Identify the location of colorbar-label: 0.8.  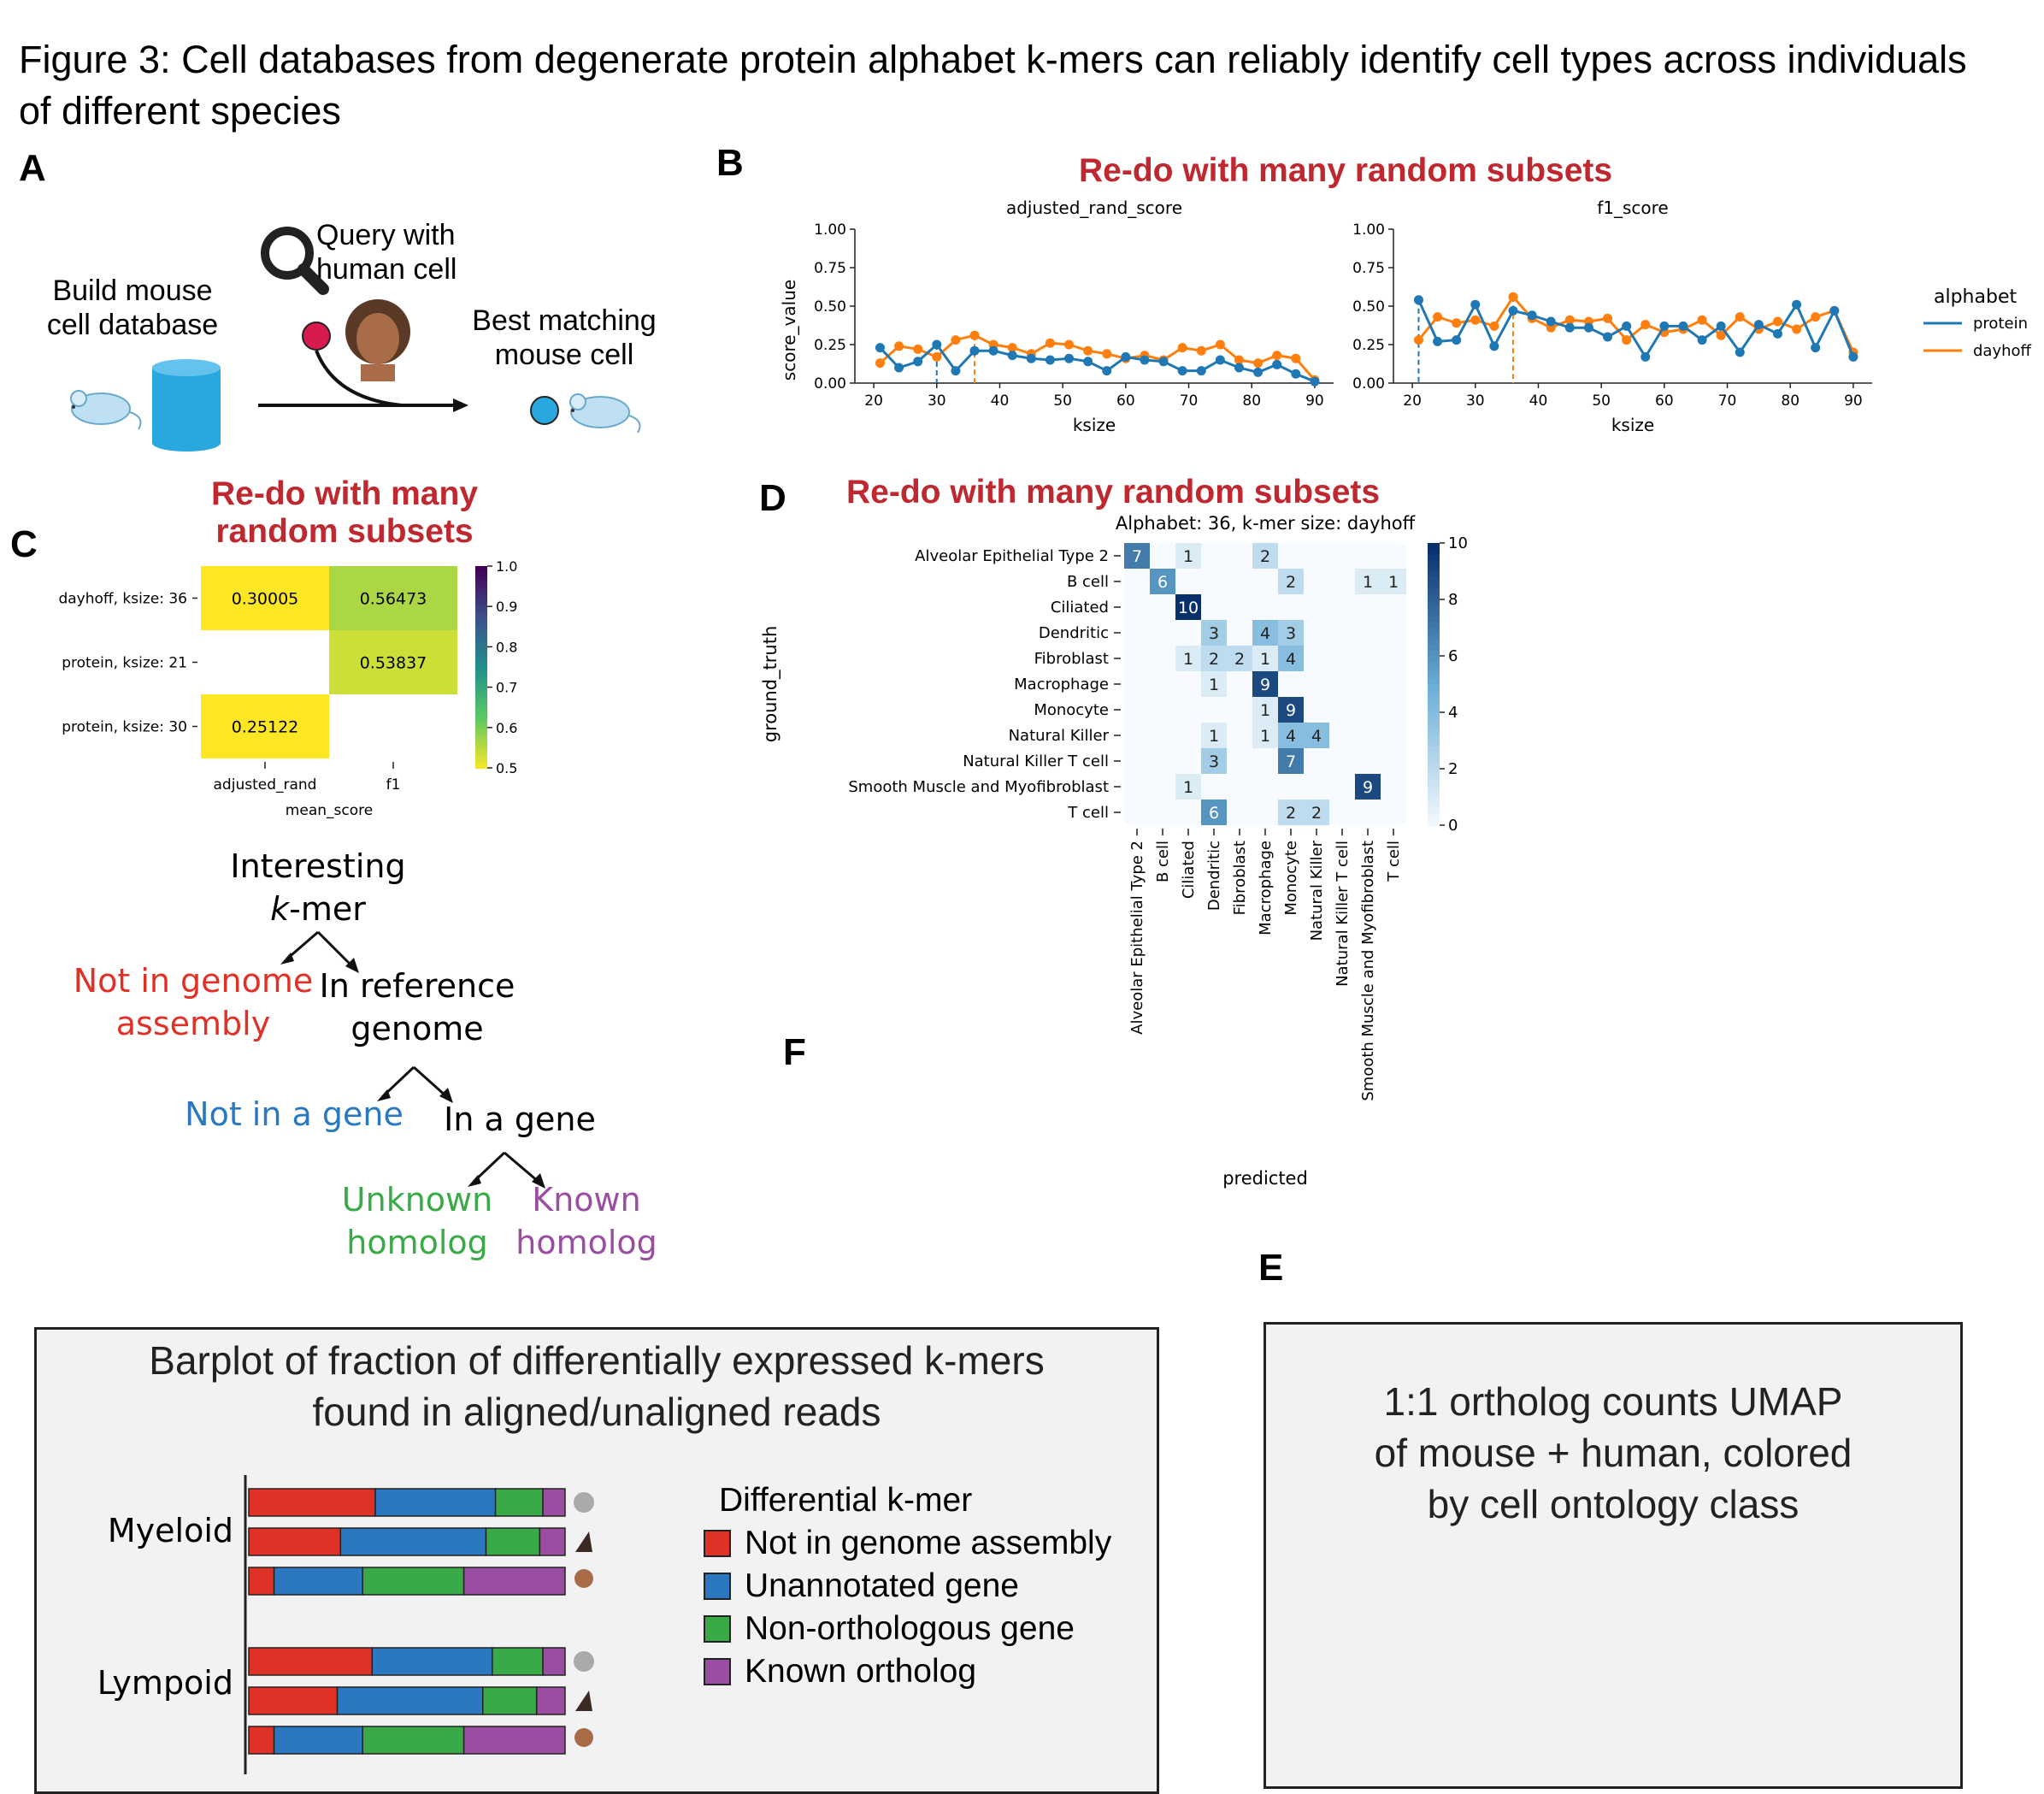
(506, 647).